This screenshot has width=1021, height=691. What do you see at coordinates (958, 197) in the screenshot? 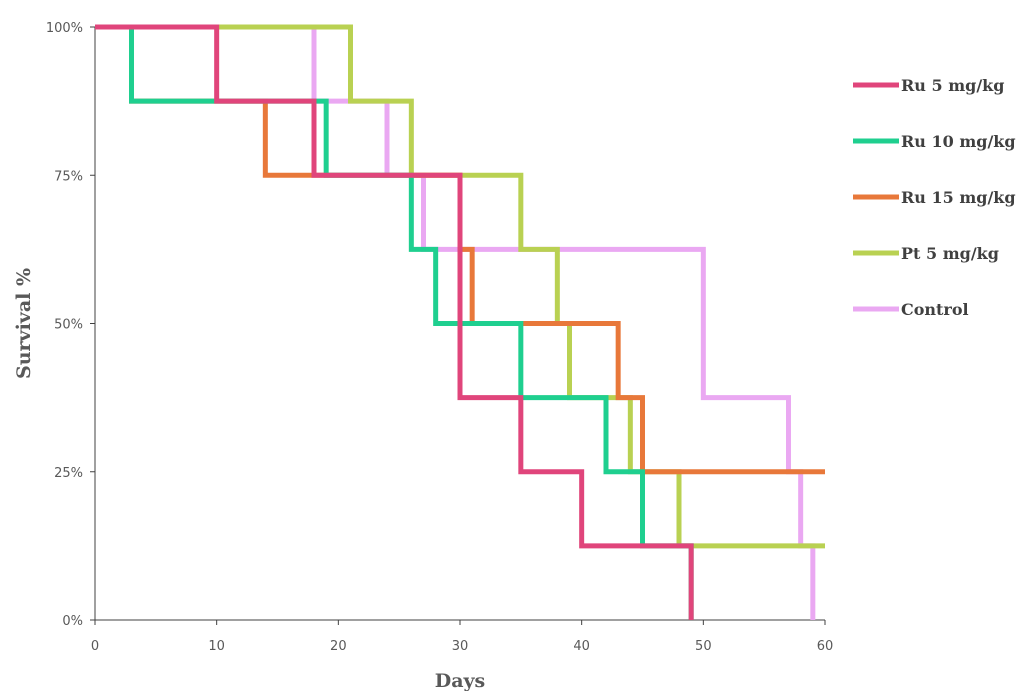
I see `legend-label: Ru 15 mg/kg` at bounding box center [958, 197].